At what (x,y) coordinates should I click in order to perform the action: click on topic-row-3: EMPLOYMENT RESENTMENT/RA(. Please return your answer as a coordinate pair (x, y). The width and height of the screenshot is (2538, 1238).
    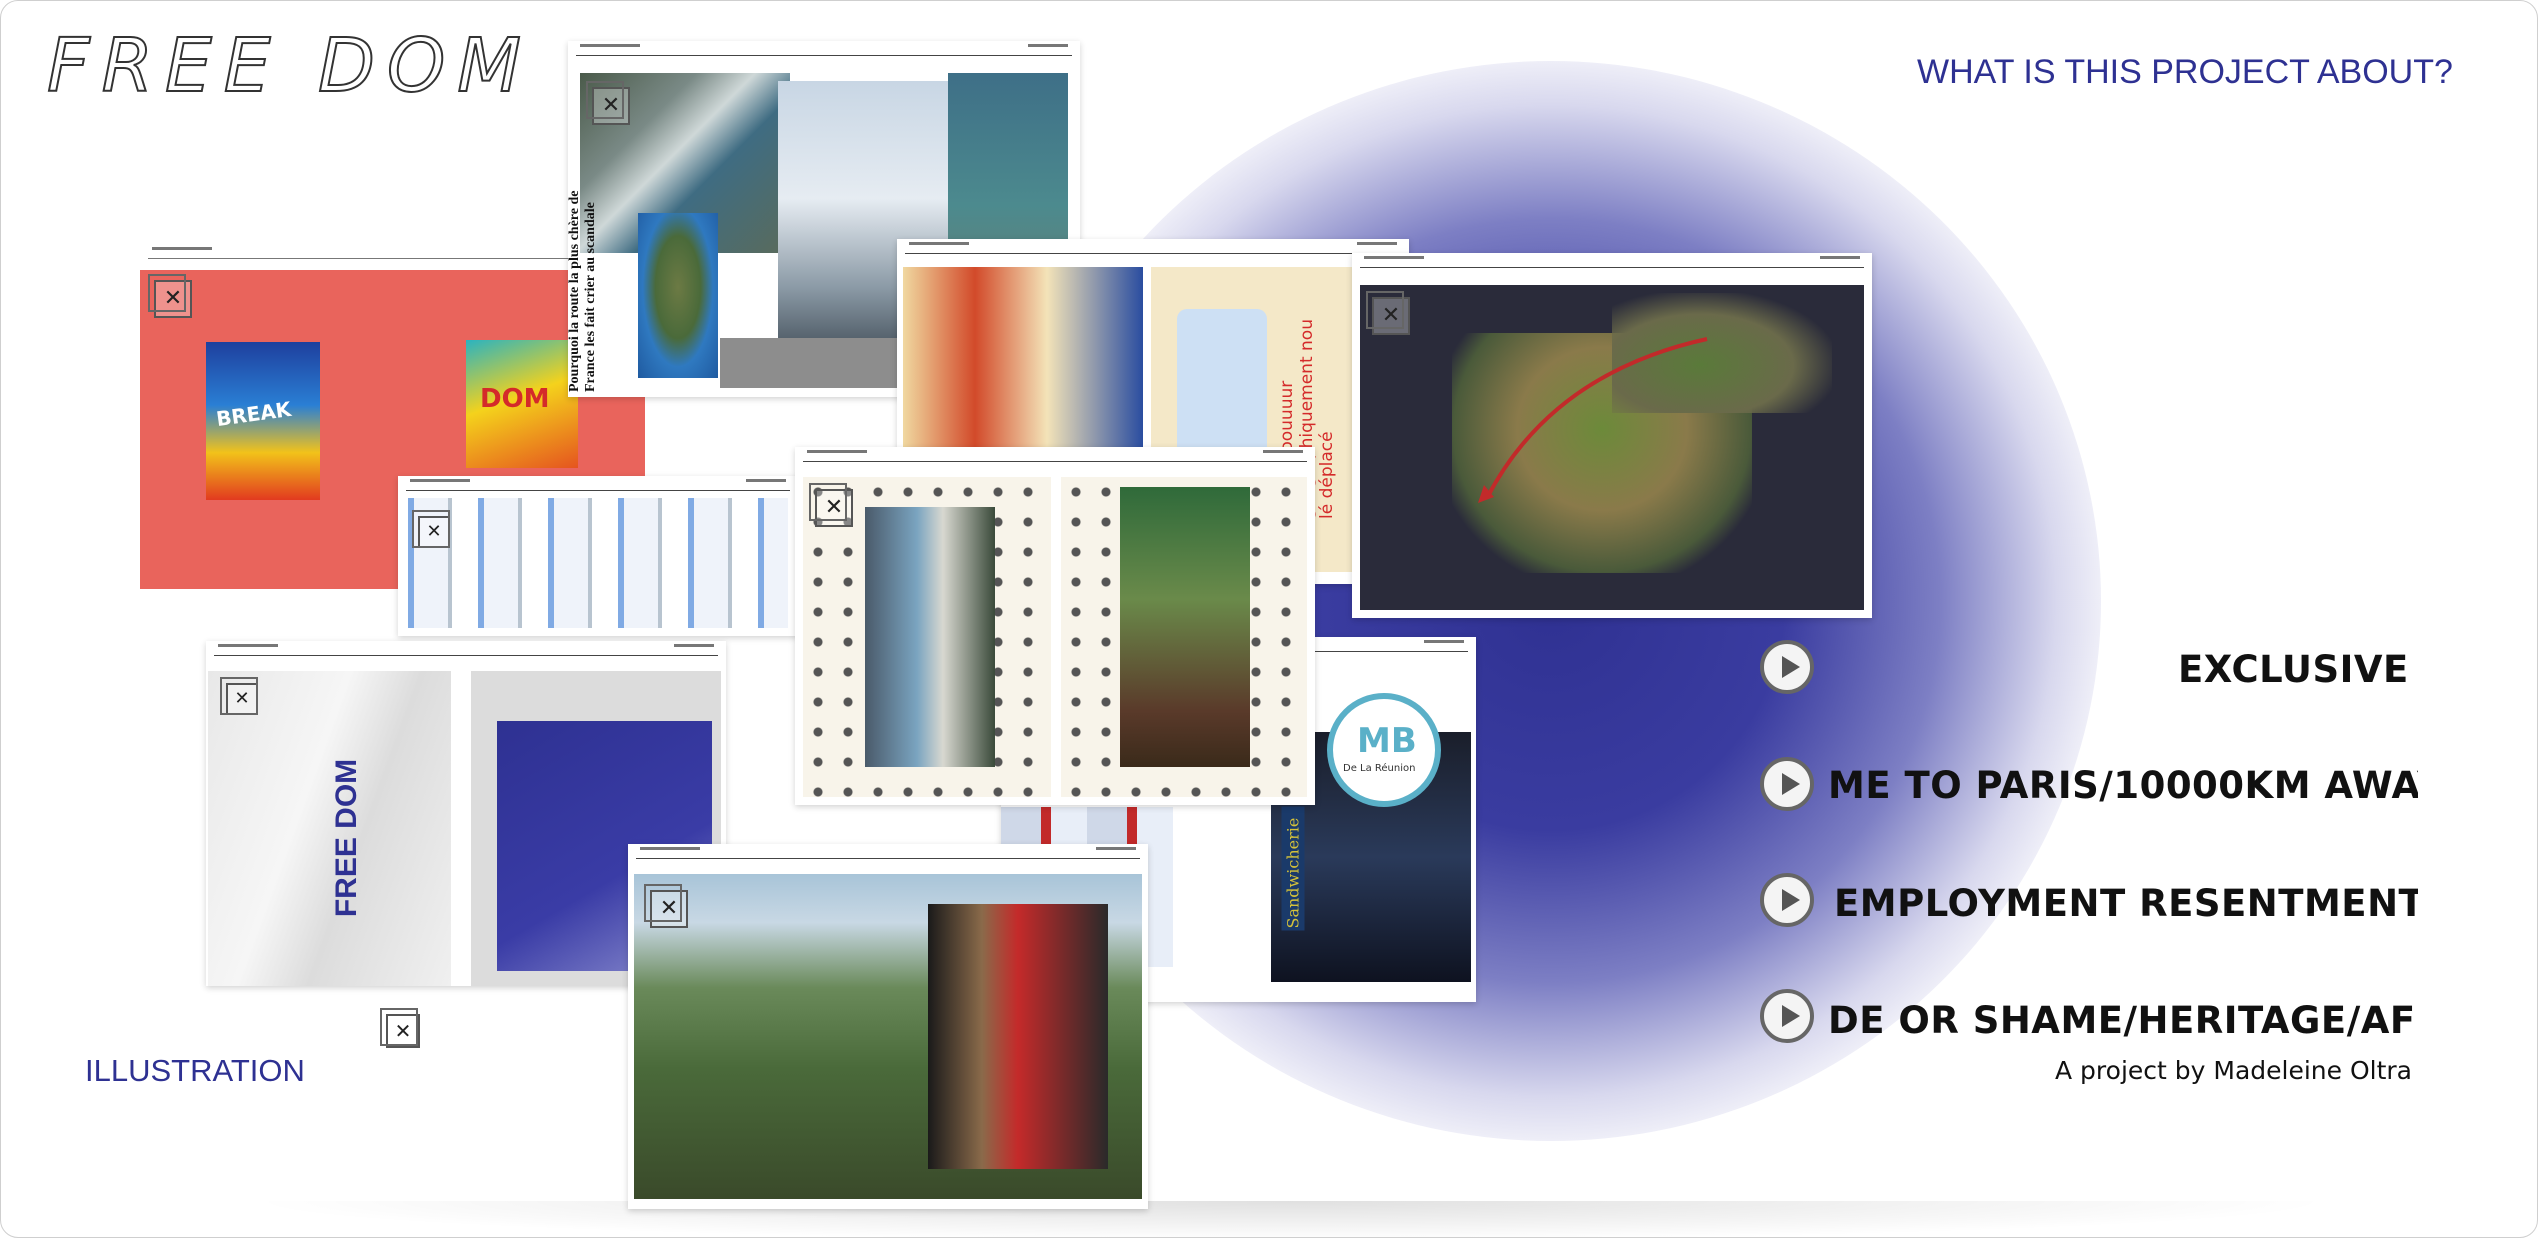
    Looking at the image, I should click on (2123, 906).